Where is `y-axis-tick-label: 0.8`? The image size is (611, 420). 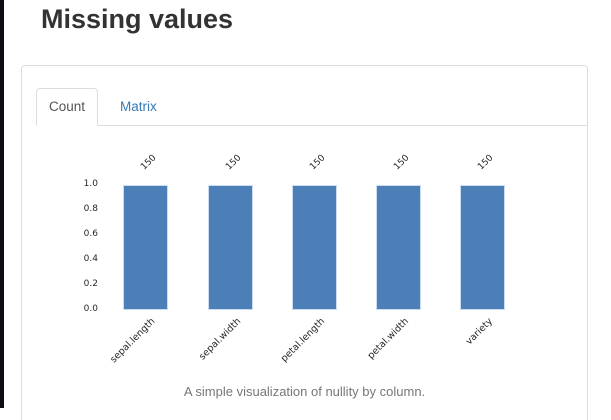 y-axis-tick-label: 0.8 is located at coordinates (90, 209).